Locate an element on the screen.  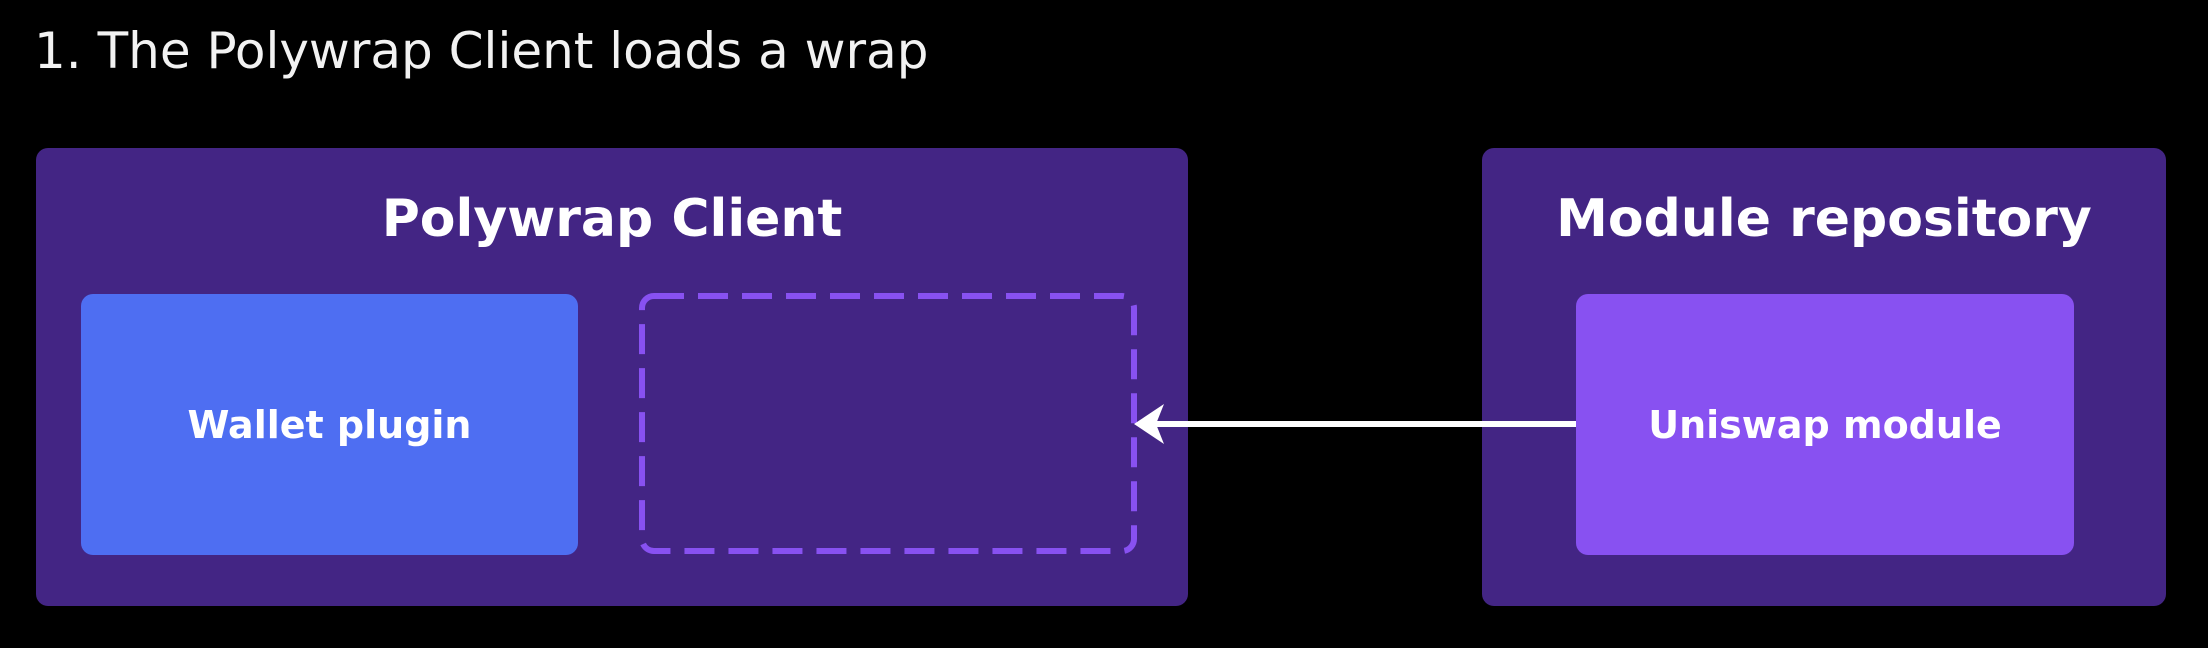
page-title: 1. The Polywrap Client loads a wrap is located at coordinates (481, 51).